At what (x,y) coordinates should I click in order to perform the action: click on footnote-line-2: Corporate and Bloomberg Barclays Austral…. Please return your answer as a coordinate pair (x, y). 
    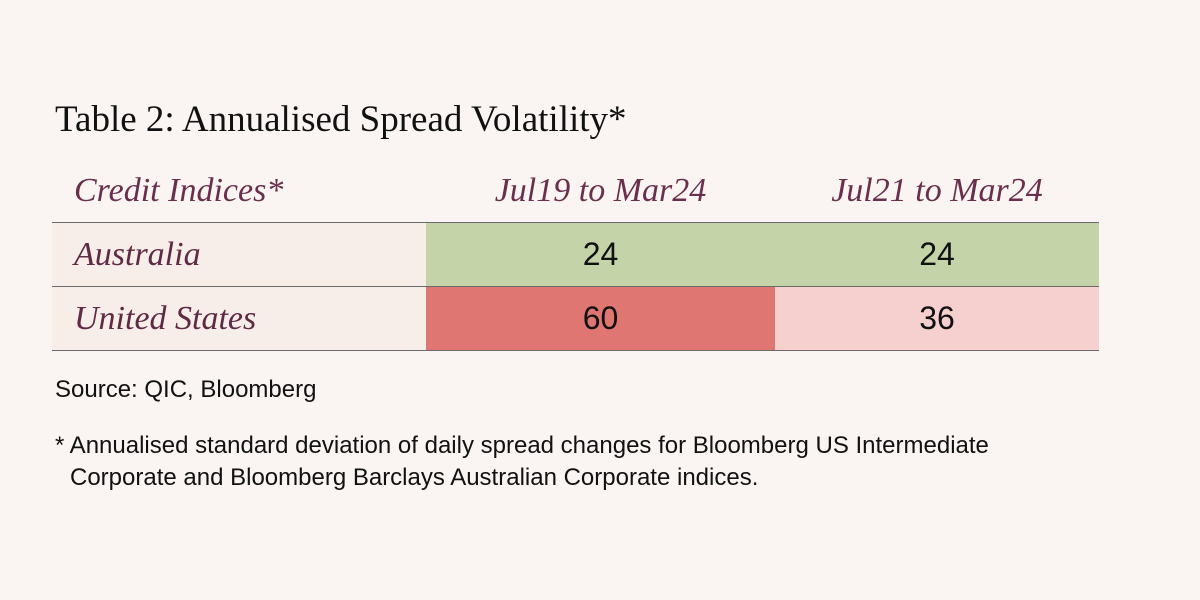
    Looking at the image, I should click on (414, 477).